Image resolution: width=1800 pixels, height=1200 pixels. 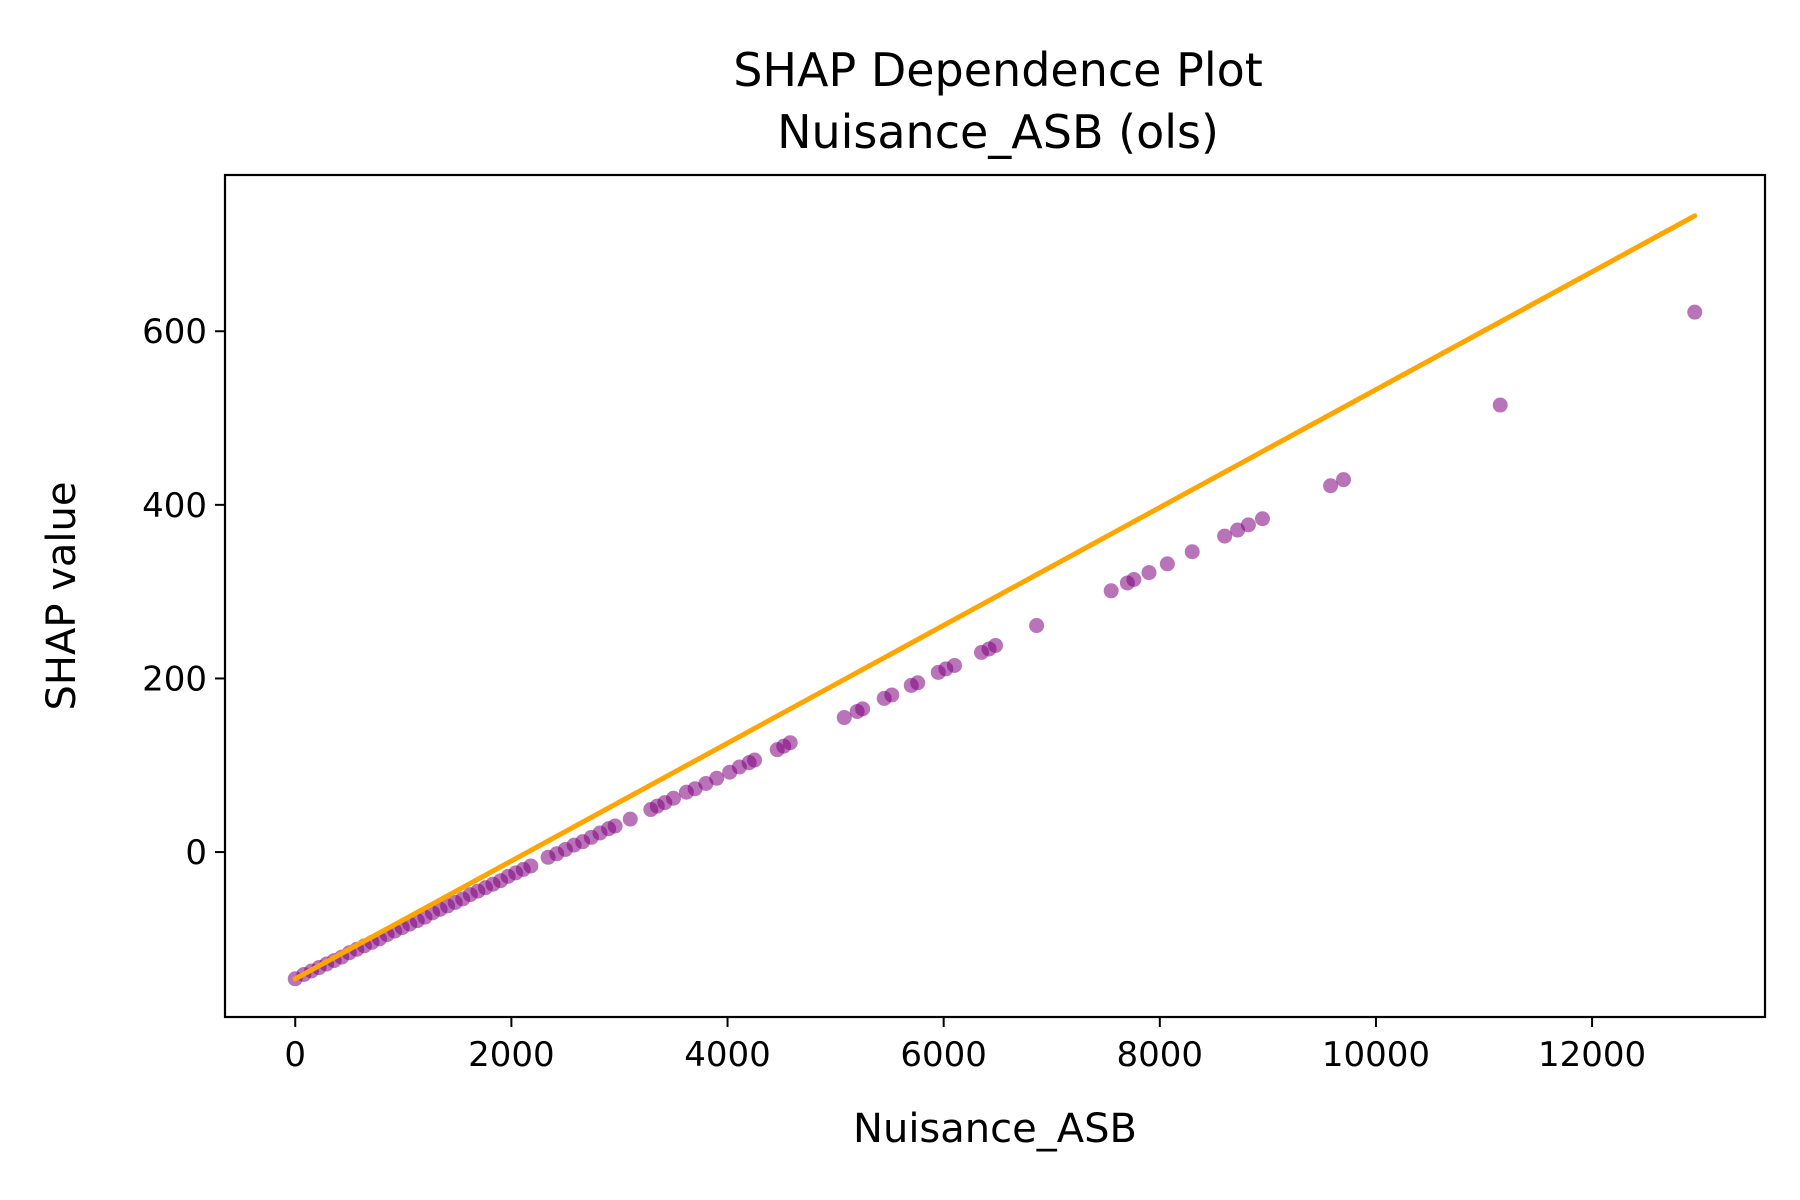 What do you see at coordinates (1160, 1055) in the screenshot?
I see `x-tick-label: 8000` at bounding box center [1160, 1055].